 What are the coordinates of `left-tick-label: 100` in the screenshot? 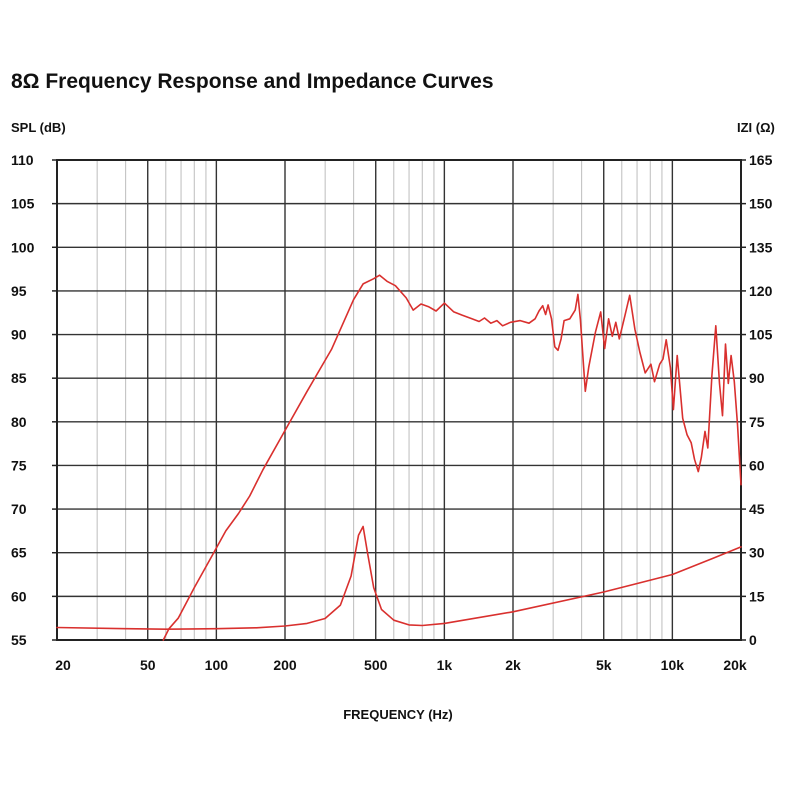 It's located at (23, 247).